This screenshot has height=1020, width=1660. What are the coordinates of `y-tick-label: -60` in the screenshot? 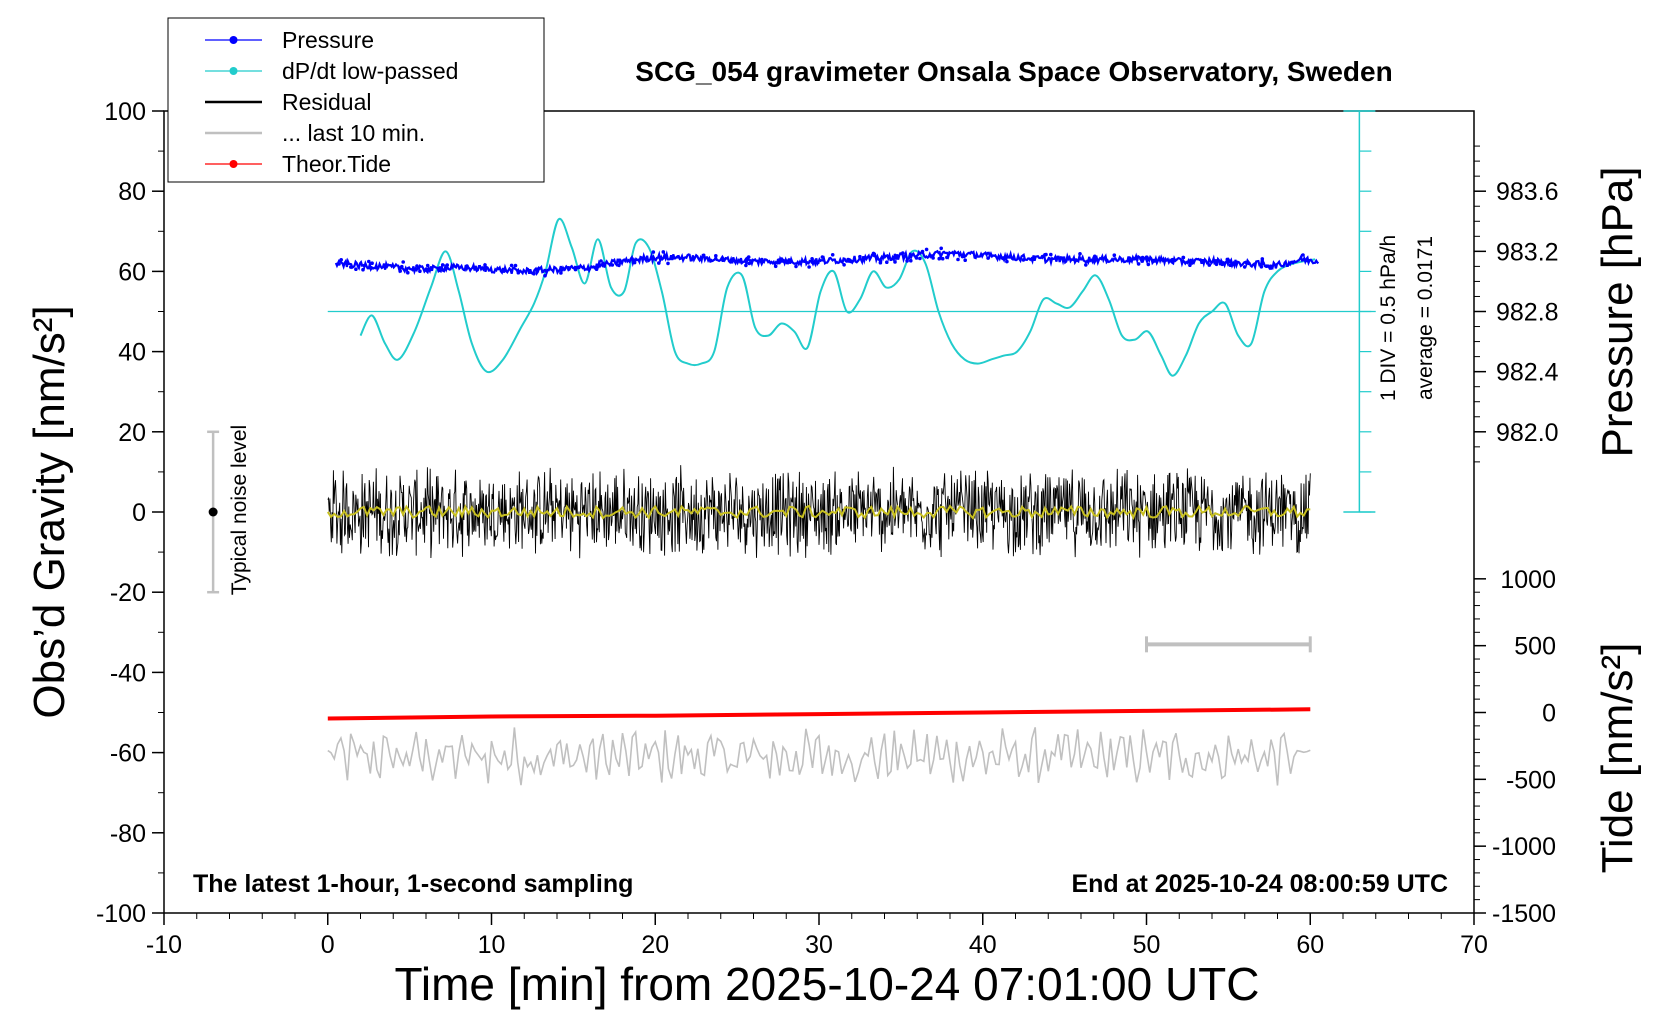 It's located at (128, 754).